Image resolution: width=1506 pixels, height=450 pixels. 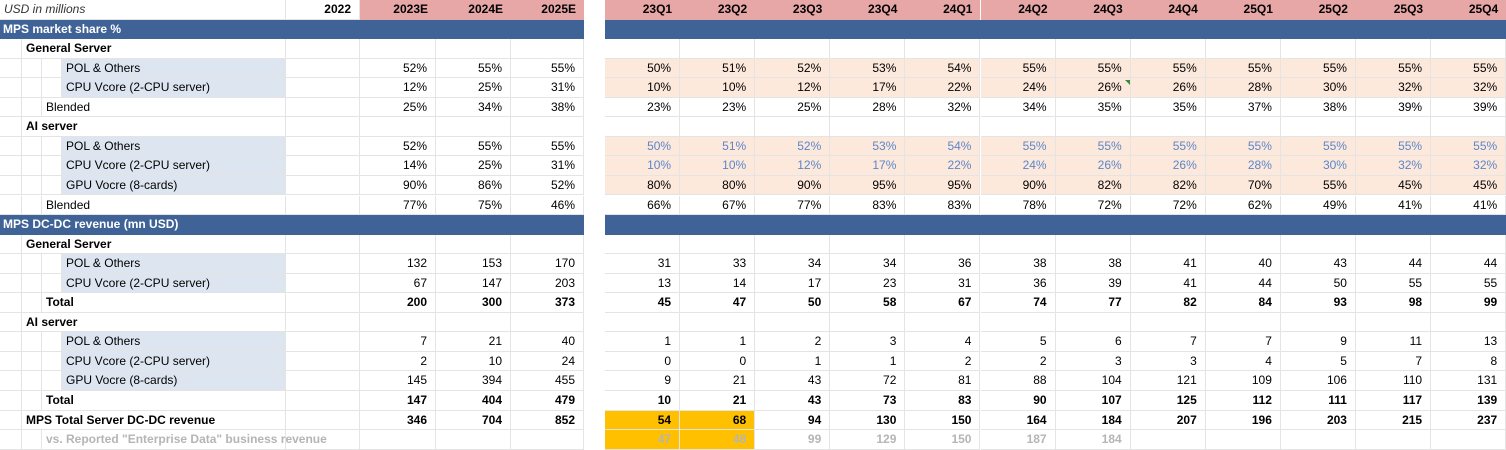 I want to click on value-cell: 81, so click(x=943, y=381).